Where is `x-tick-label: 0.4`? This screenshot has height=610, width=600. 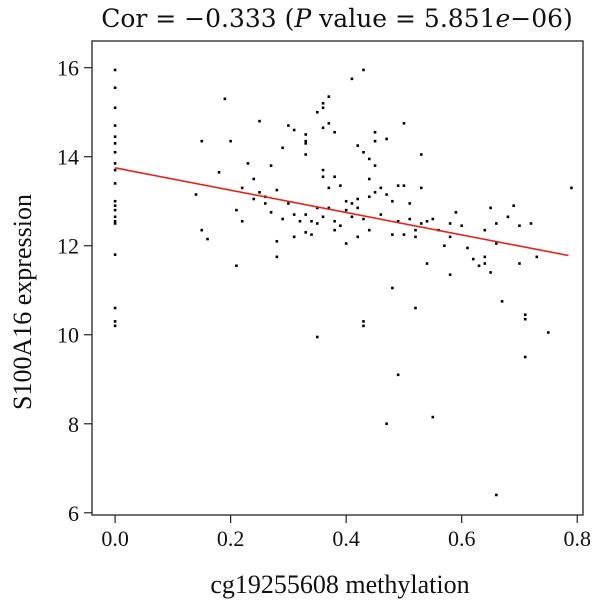
x-tick-label: 0.4 is located at coordinates (346, 538).